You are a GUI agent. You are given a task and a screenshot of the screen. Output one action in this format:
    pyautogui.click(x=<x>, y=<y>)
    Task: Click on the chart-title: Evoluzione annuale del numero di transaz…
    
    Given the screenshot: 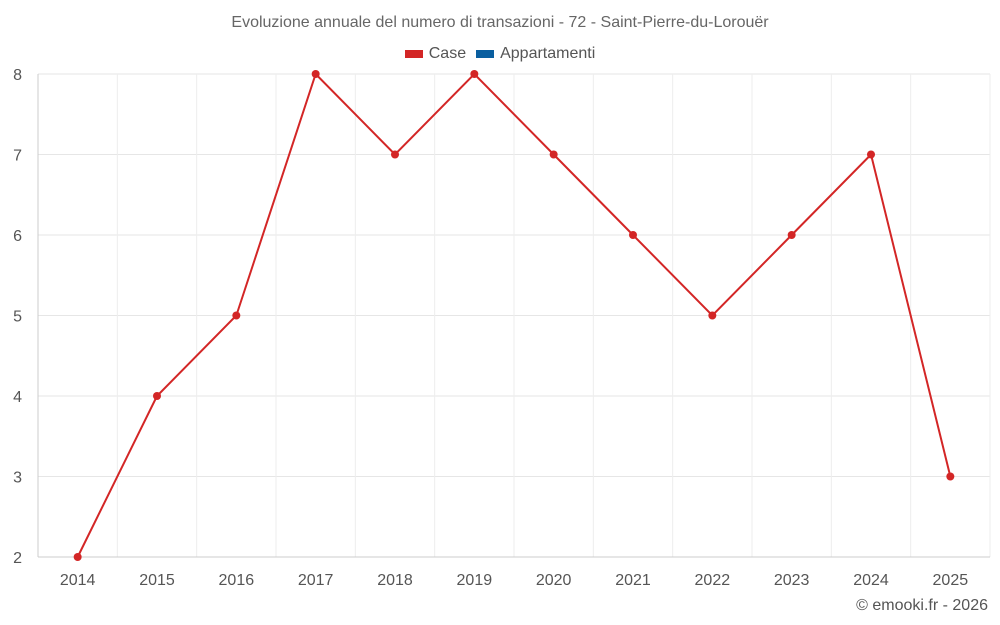 What is the action you would take?
    pyautogui.click(x=500, y=22)
    